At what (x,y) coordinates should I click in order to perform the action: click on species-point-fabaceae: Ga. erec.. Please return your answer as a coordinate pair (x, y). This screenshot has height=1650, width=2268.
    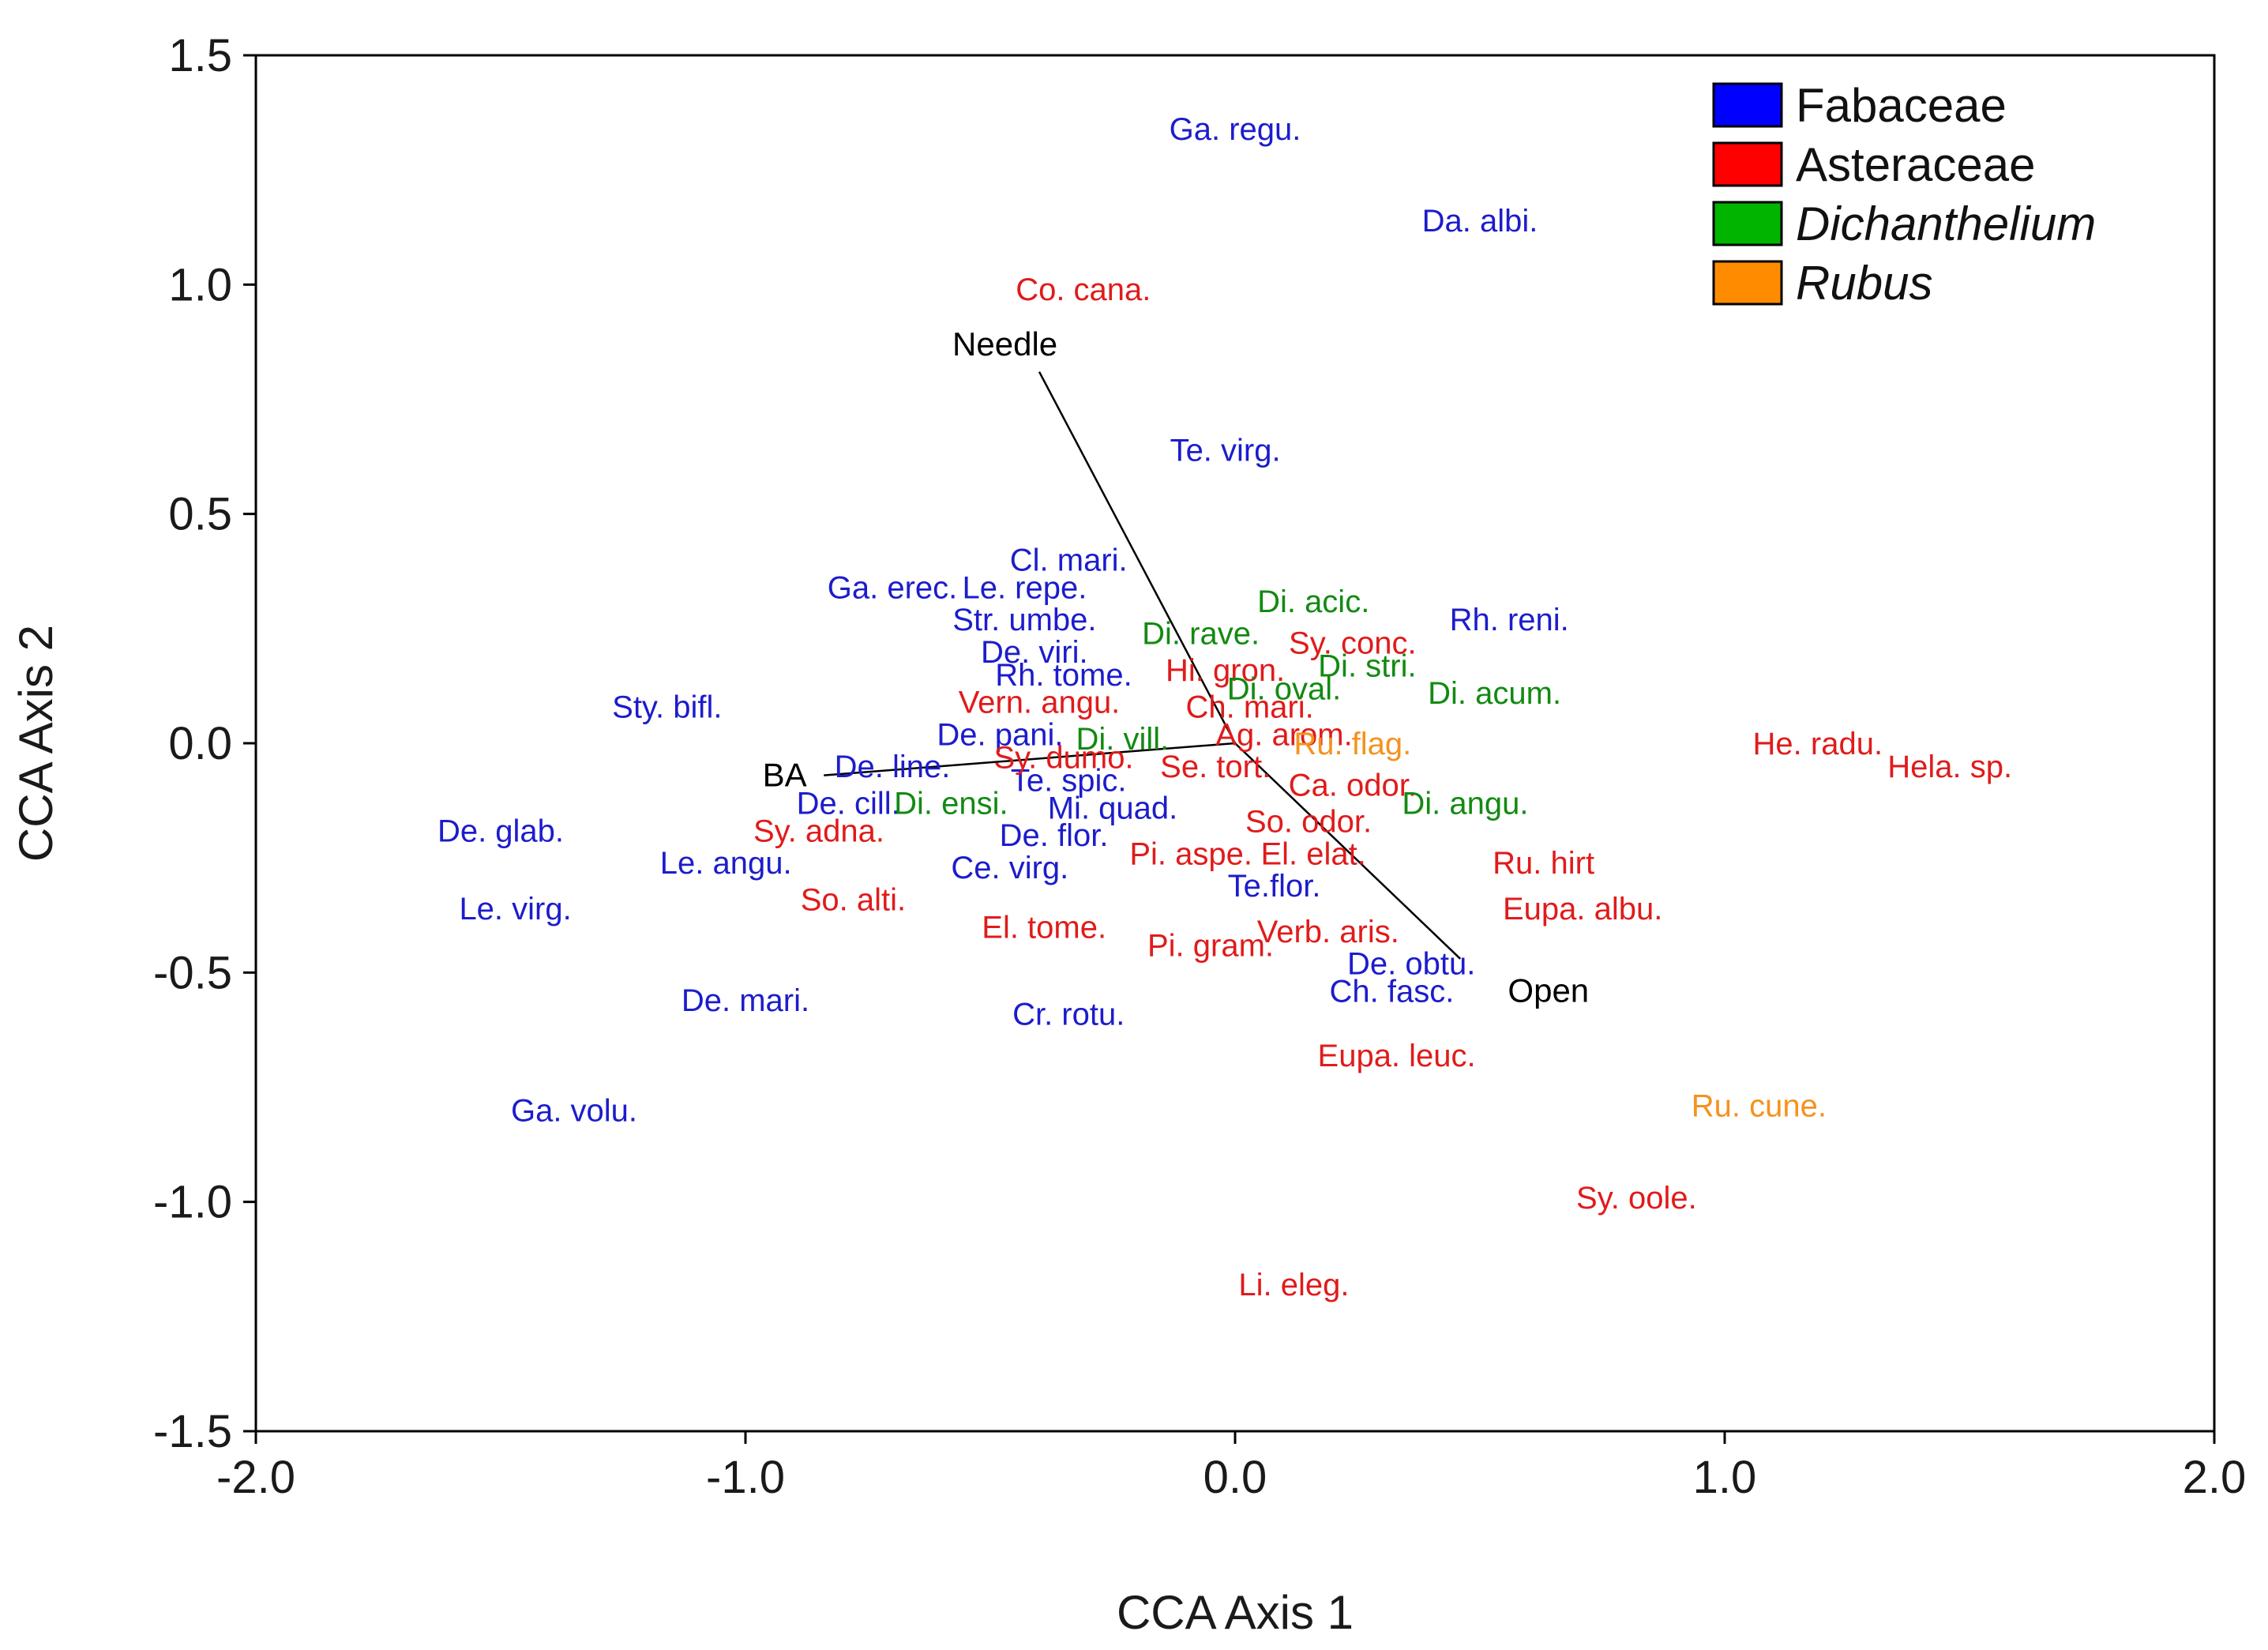
    Looking at the image, I should click on (893, 588).